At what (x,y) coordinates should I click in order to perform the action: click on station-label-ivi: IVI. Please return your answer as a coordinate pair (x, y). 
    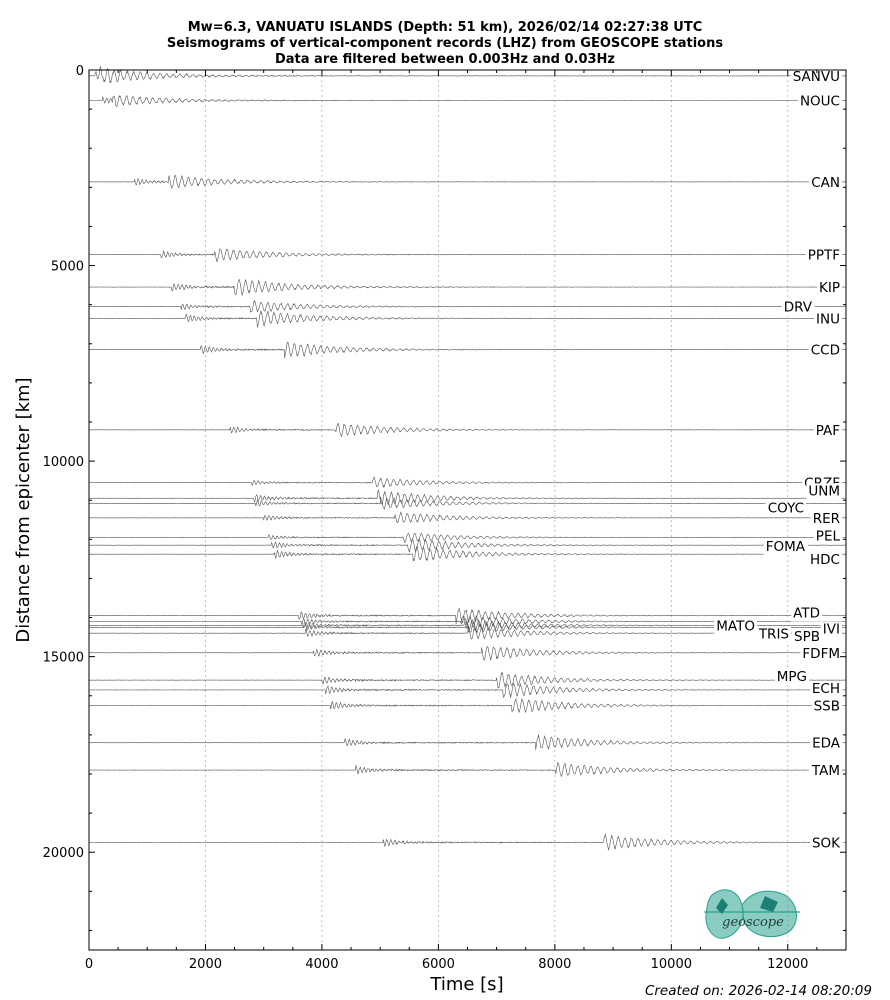
    Looking at the image, I should click on (831, 629).